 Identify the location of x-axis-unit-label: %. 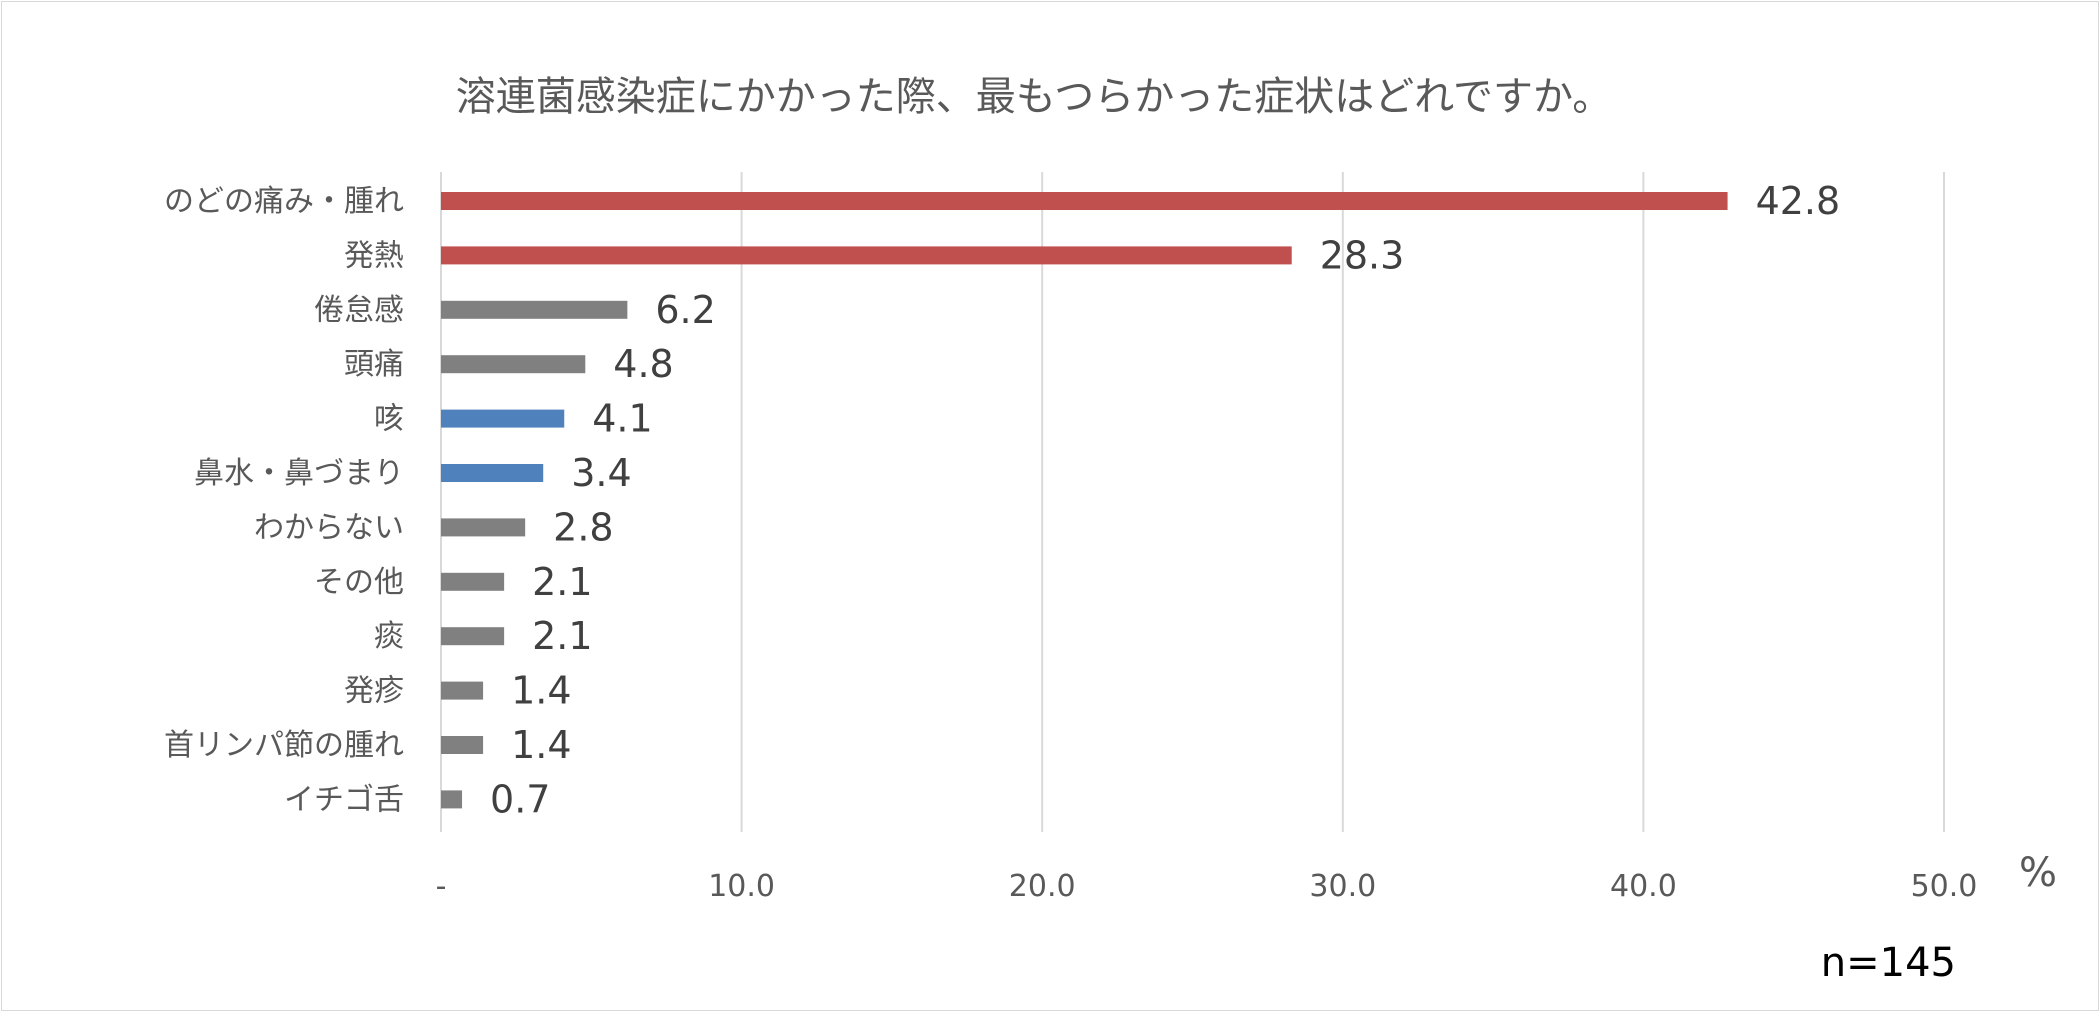
(2038, 873).